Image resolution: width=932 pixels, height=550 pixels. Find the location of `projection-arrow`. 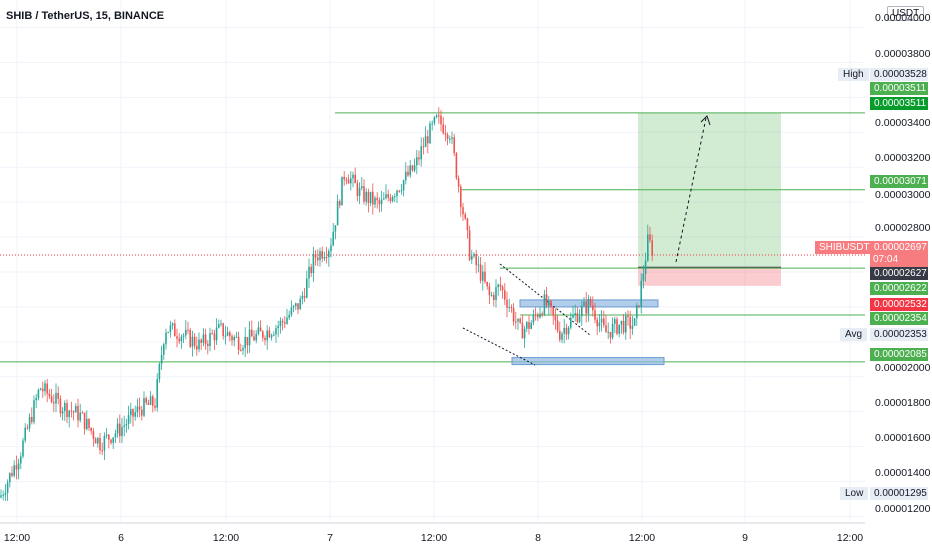

projection-arrow is located at coordinates (691, 190).